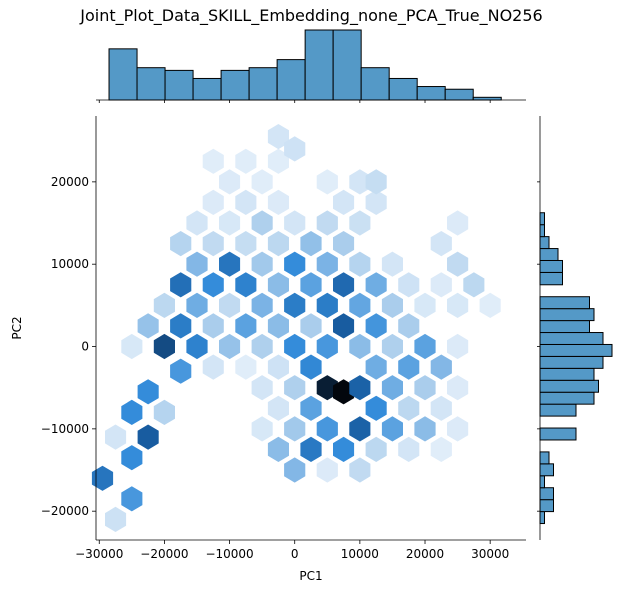 This screenshot has width=623, height=592. Describe the element at coordinates (99, 554) in the screenshot. I see `x-tick-label: −30000` at that location.